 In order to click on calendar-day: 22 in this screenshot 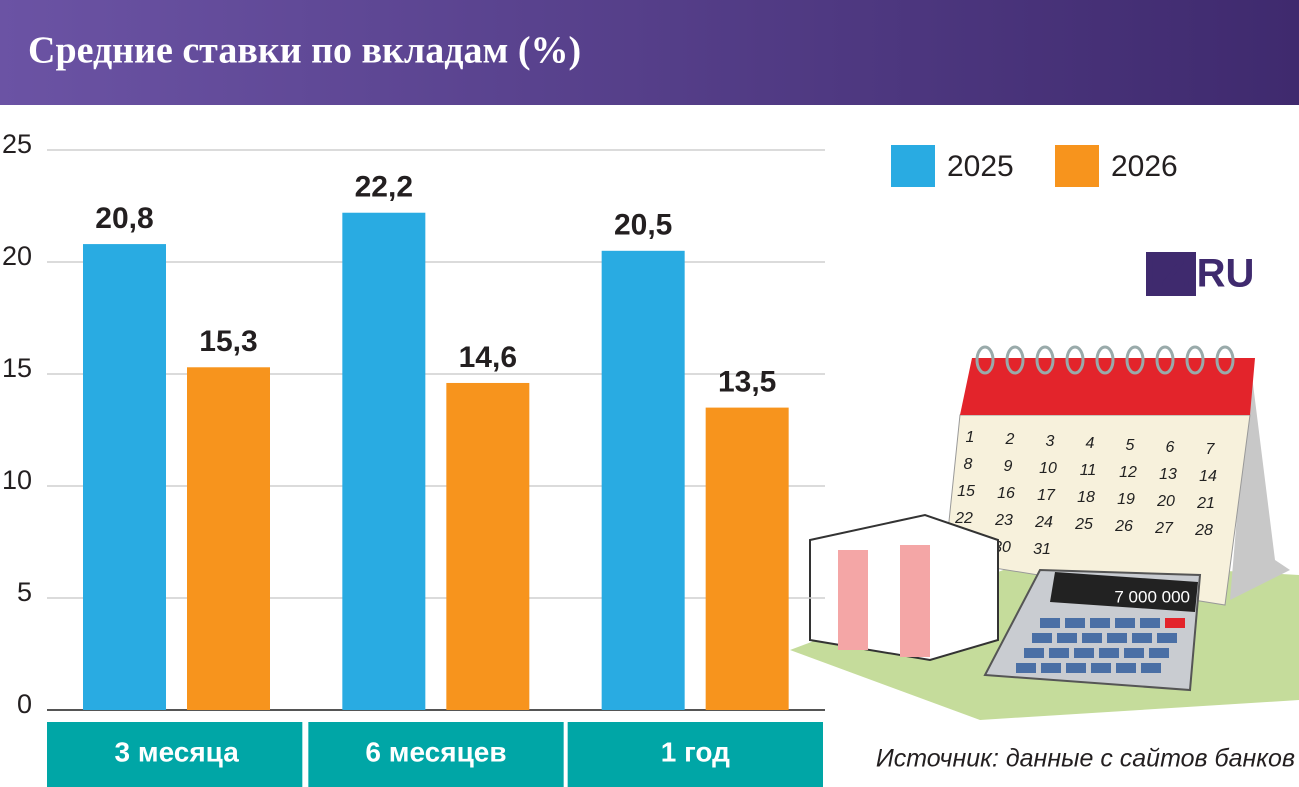, I will do `click(963, 518)`.